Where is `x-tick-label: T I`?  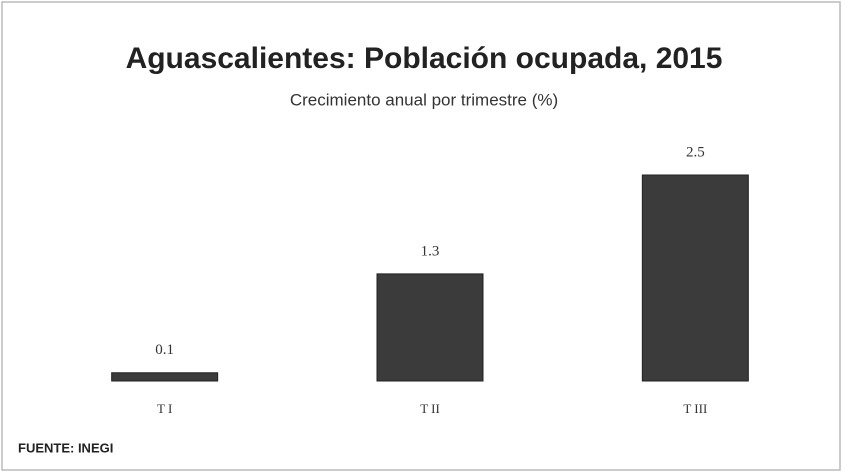
x-tick-label: T I is located at coordinates (164, 408).